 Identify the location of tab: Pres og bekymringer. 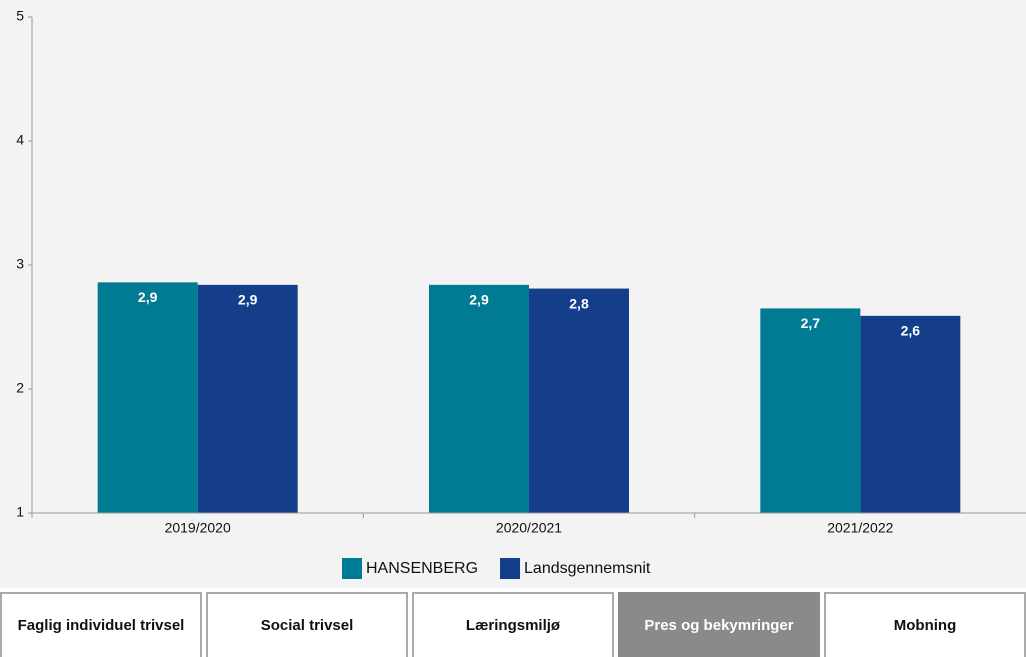
(719, 624).